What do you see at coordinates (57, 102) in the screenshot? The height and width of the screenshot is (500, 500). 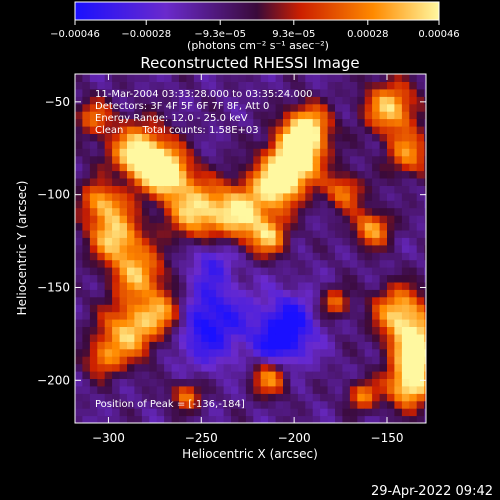 I see `y-tick-label: −50` at bounding box center [57, 102].